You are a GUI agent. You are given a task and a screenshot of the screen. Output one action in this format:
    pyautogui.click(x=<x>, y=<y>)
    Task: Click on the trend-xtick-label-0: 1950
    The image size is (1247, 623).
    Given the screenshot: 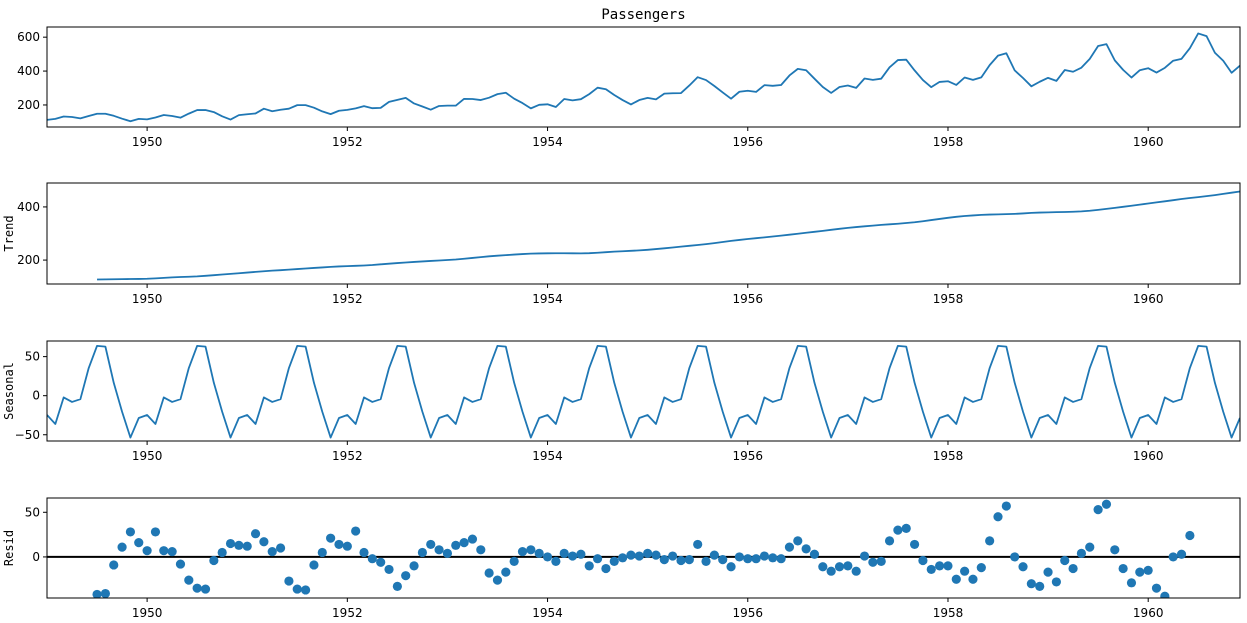 What is the action you would take?
    pyautogui.click(x=147, y=299)
    